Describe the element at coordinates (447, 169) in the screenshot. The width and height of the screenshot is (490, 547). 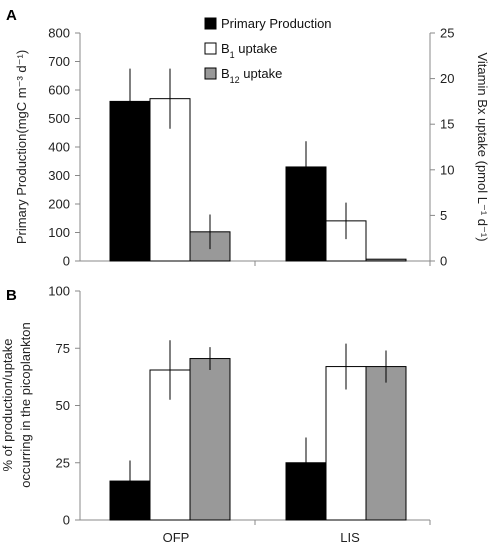
I see `panel-a-right-tick-label: 10` at that location.